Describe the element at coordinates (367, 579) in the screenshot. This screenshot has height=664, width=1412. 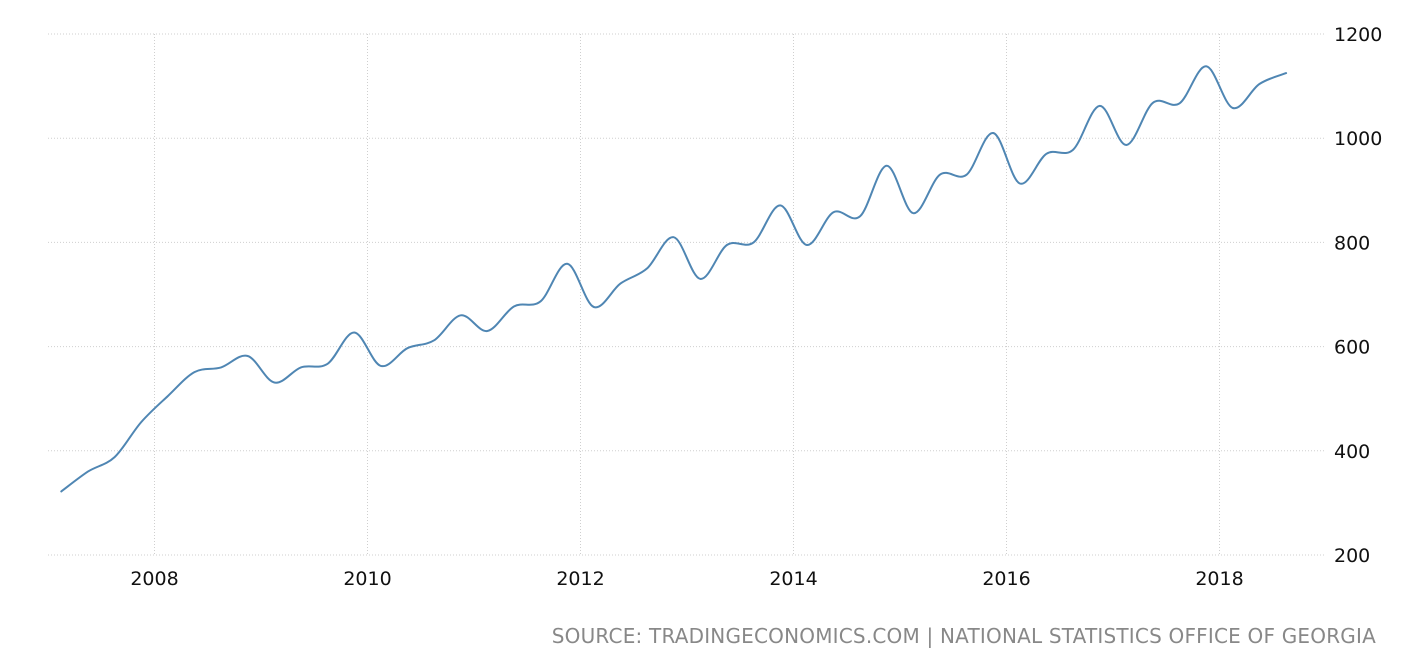
I see `x-tick-label: 2010` at that location.